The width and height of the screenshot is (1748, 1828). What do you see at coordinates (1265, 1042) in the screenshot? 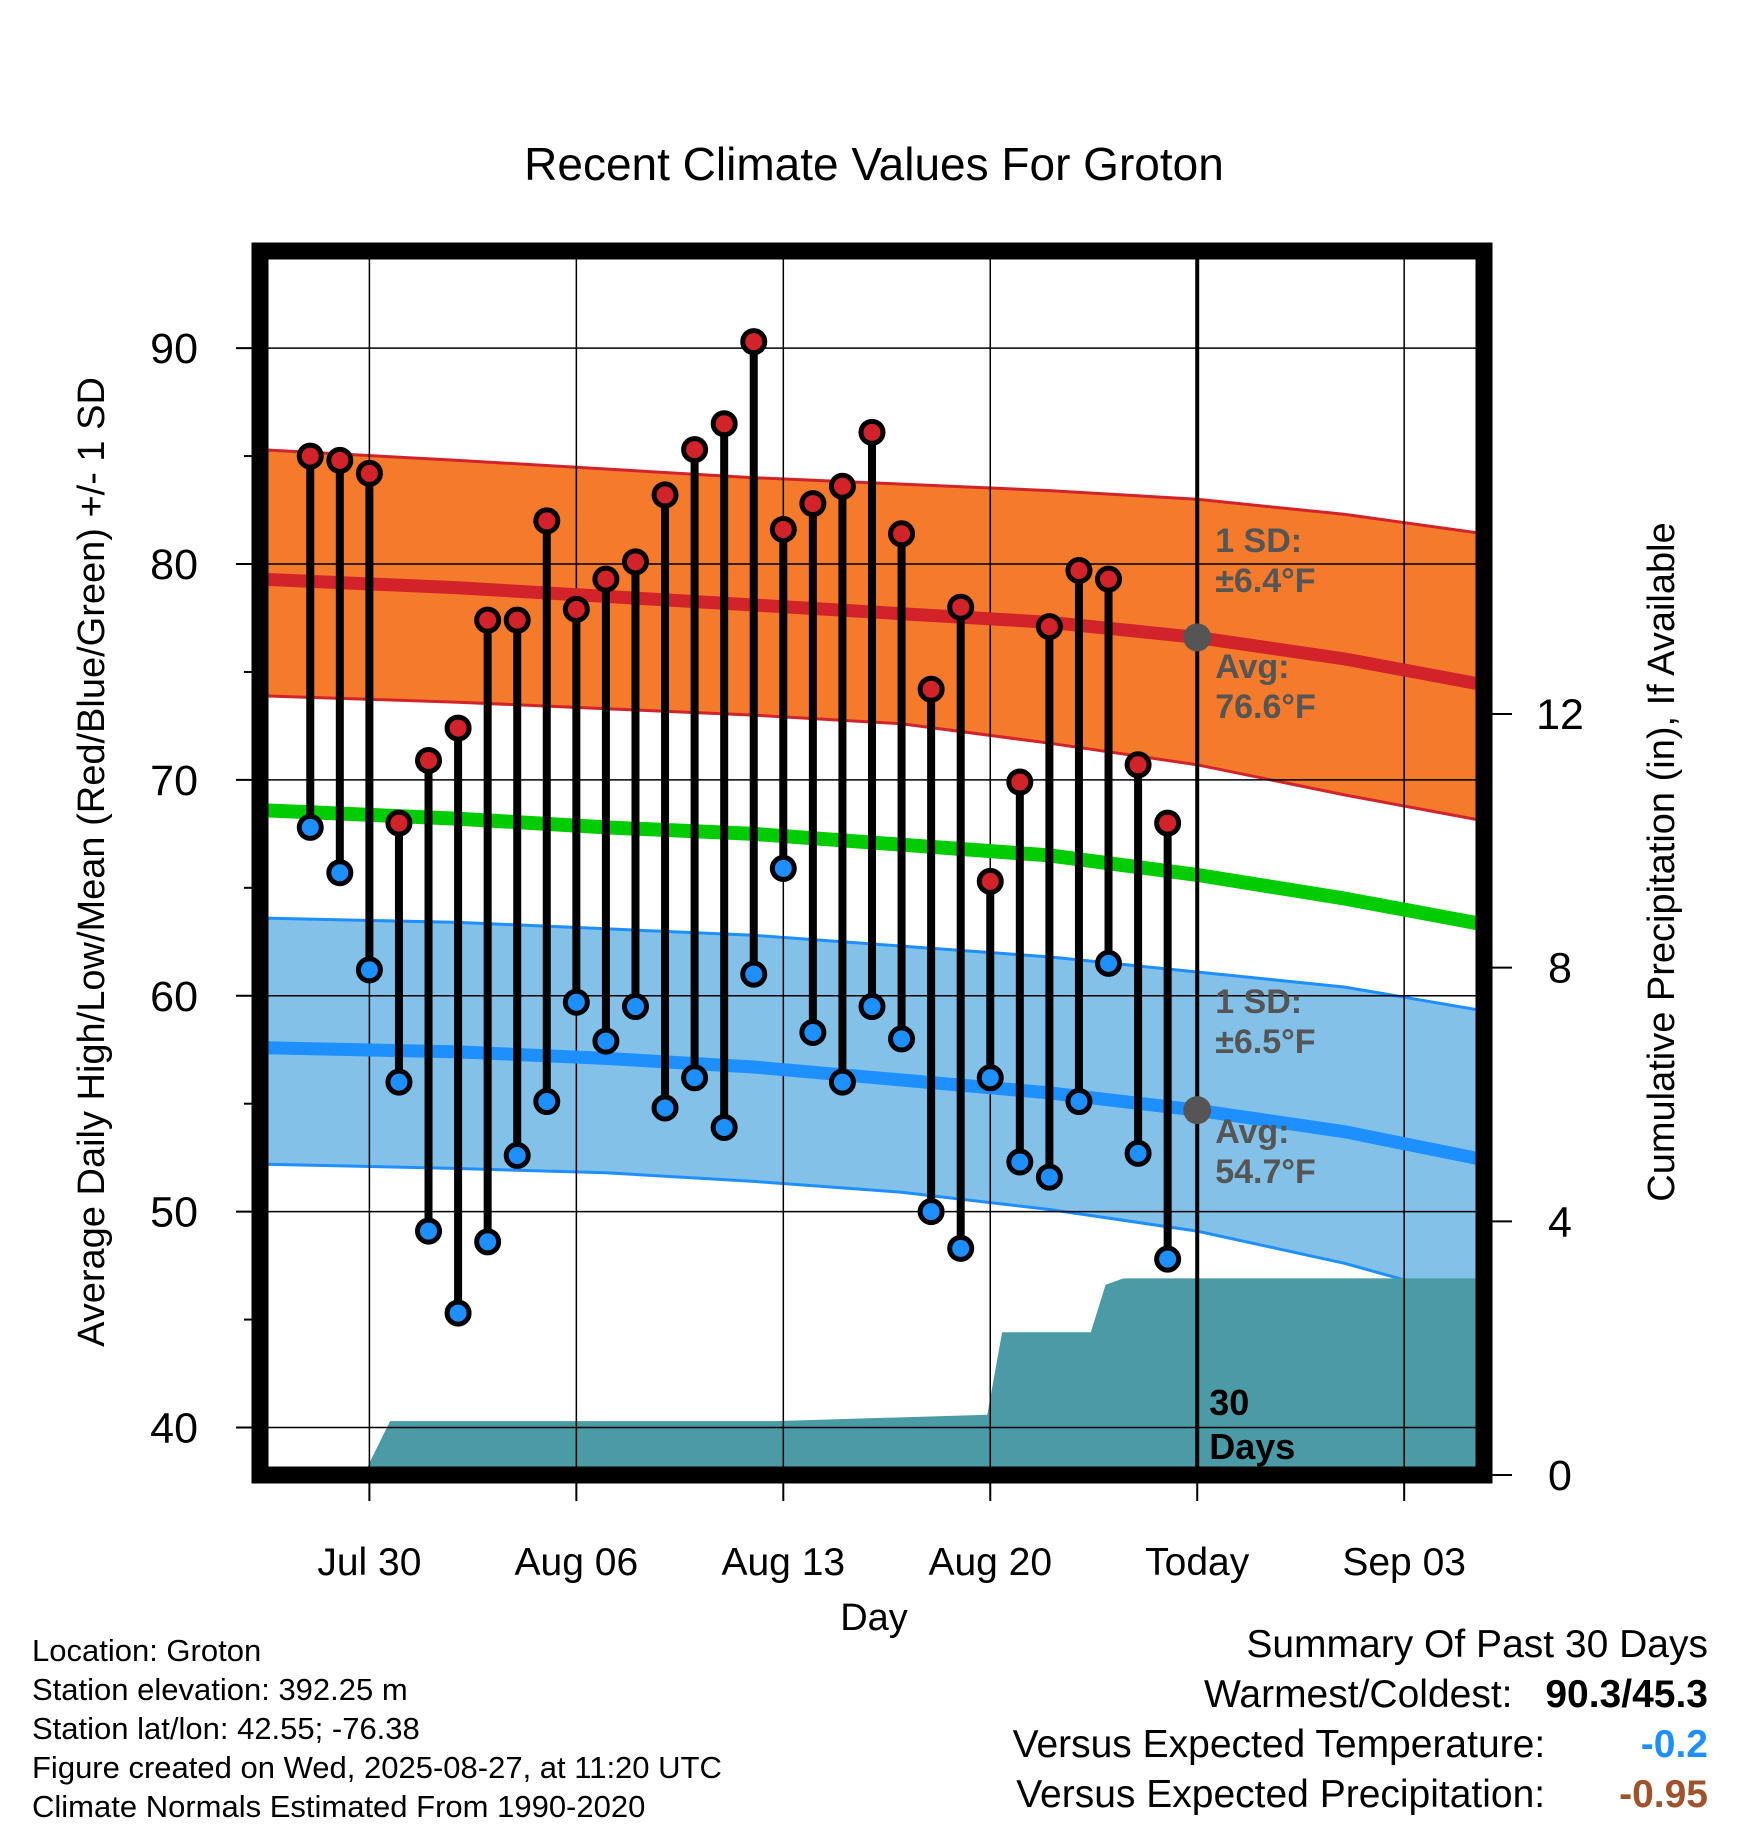
I see `low-sd-value: ±6.5°F` at bounding box center [1265, 1042].